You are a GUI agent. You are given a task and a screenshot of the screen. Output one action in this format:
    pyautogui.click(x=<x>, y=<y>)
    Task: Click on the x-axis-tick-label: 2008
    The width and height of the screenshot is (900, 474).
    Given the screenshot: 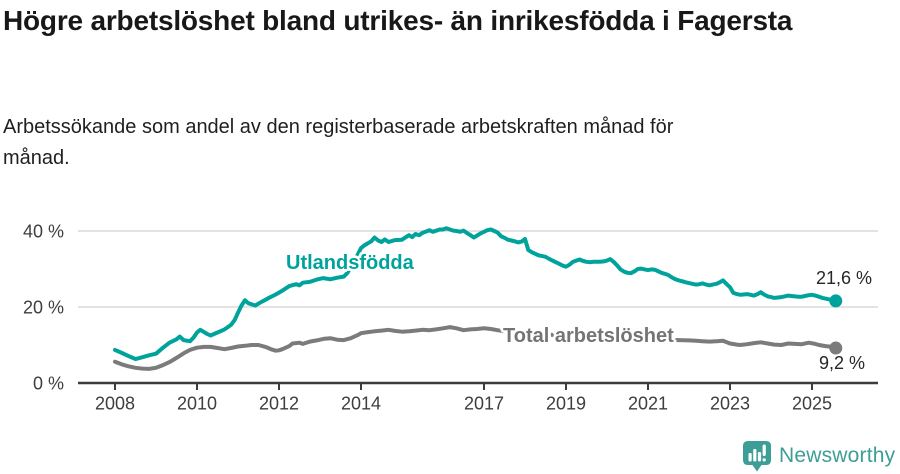 What is the action you would take?
    pyautogui.click(x=115, y=404)
    